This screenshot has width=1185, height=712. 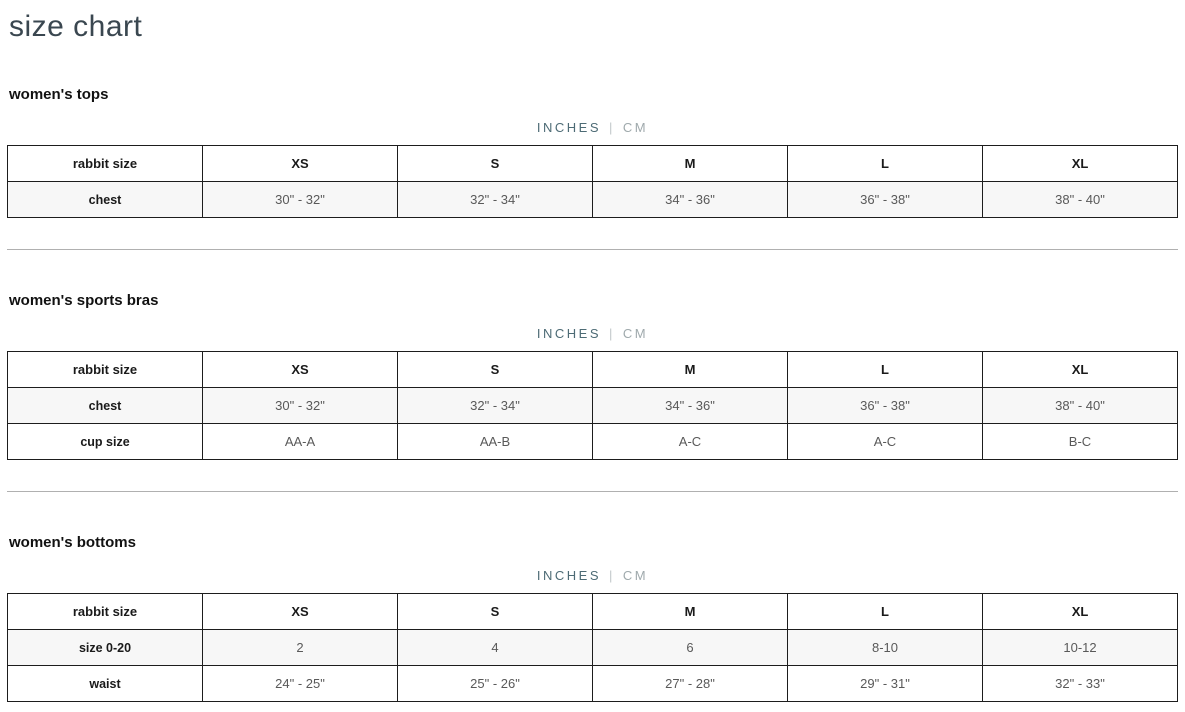 I want to click on size-value-cell: 24" - 25", so click(x=300, y=683).